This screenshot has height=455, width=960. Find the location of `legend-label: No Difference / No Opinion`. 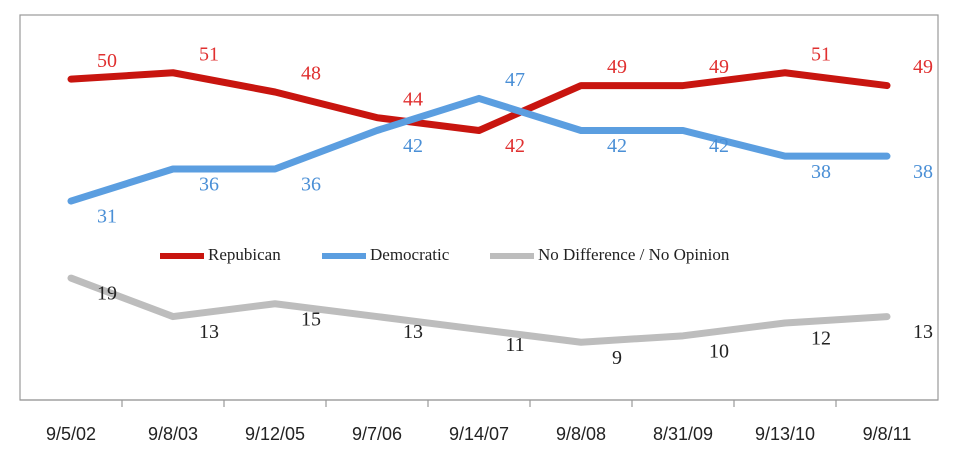

legend-label: No Difference / No Opinion is located at coordinates (634, 254).